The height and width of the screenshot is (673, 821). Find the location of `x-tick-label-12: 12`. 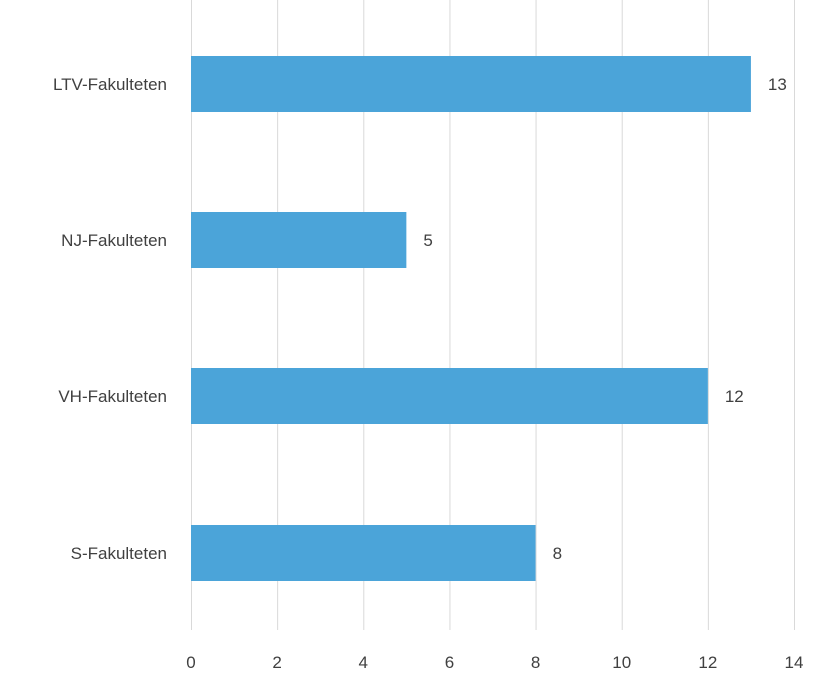

x-tick-label-12: 12 is located at coordinates (707, 662).